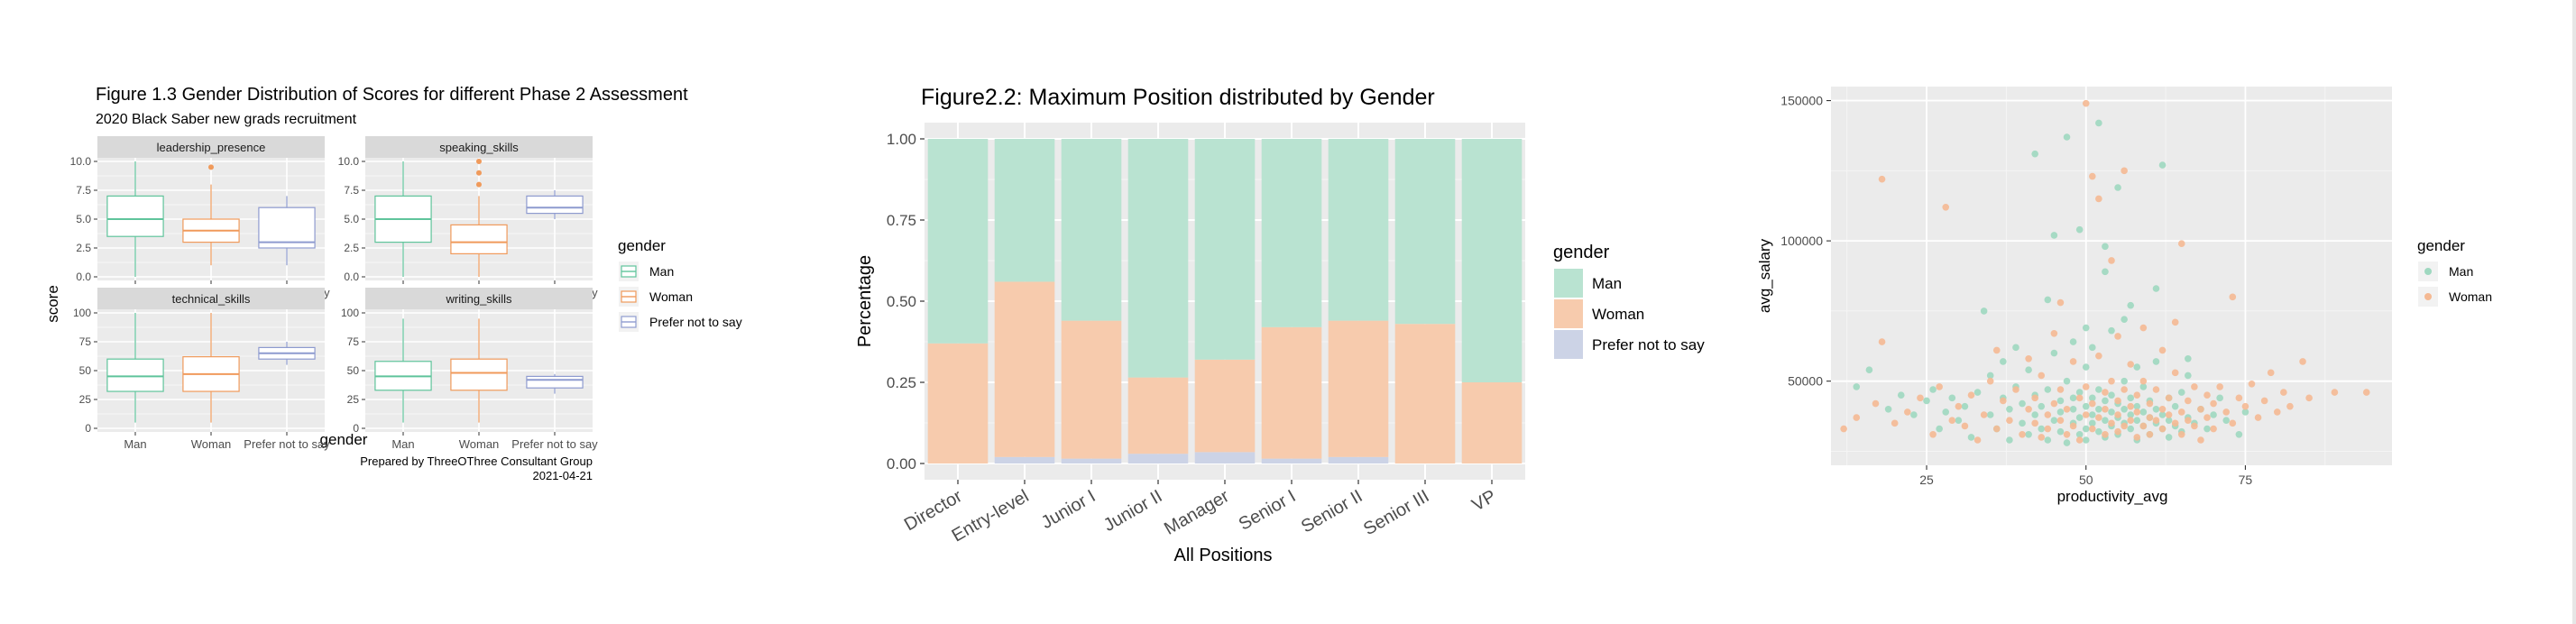 This screenshot has width=2576, height=624. Describe the element at coordinates (1396, 512) in the screenshot. I see `x-tick-label: Senior III` at that location.